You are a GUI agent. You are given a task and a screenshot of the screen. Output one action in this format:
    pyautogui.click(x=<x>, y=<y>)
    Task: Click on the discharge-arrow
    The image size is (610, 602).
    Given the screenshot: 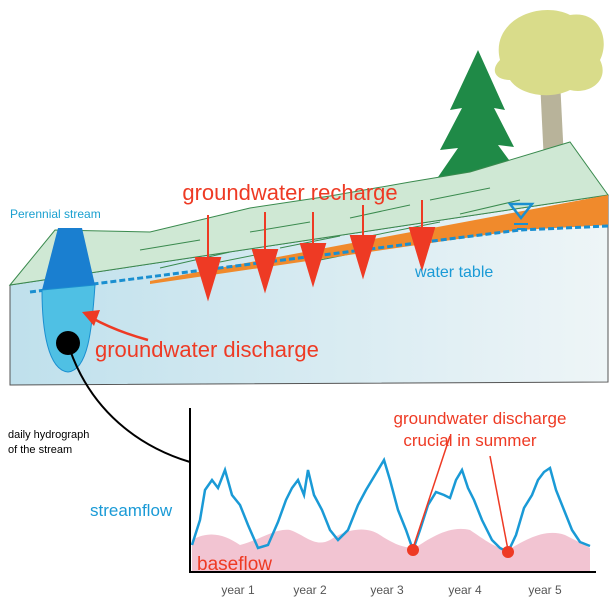 What is the action you would take?
    pyautogui.click(x=120, y=329)
    